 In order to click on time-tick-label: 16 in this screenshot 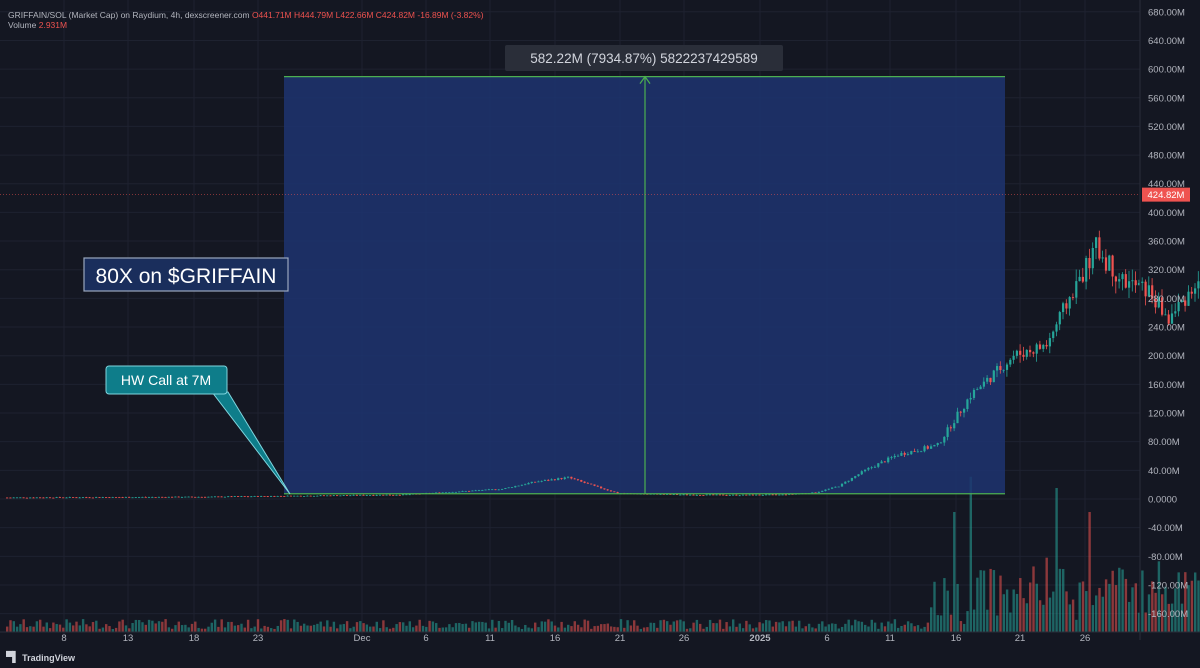, I will do `click(956, 638)`.